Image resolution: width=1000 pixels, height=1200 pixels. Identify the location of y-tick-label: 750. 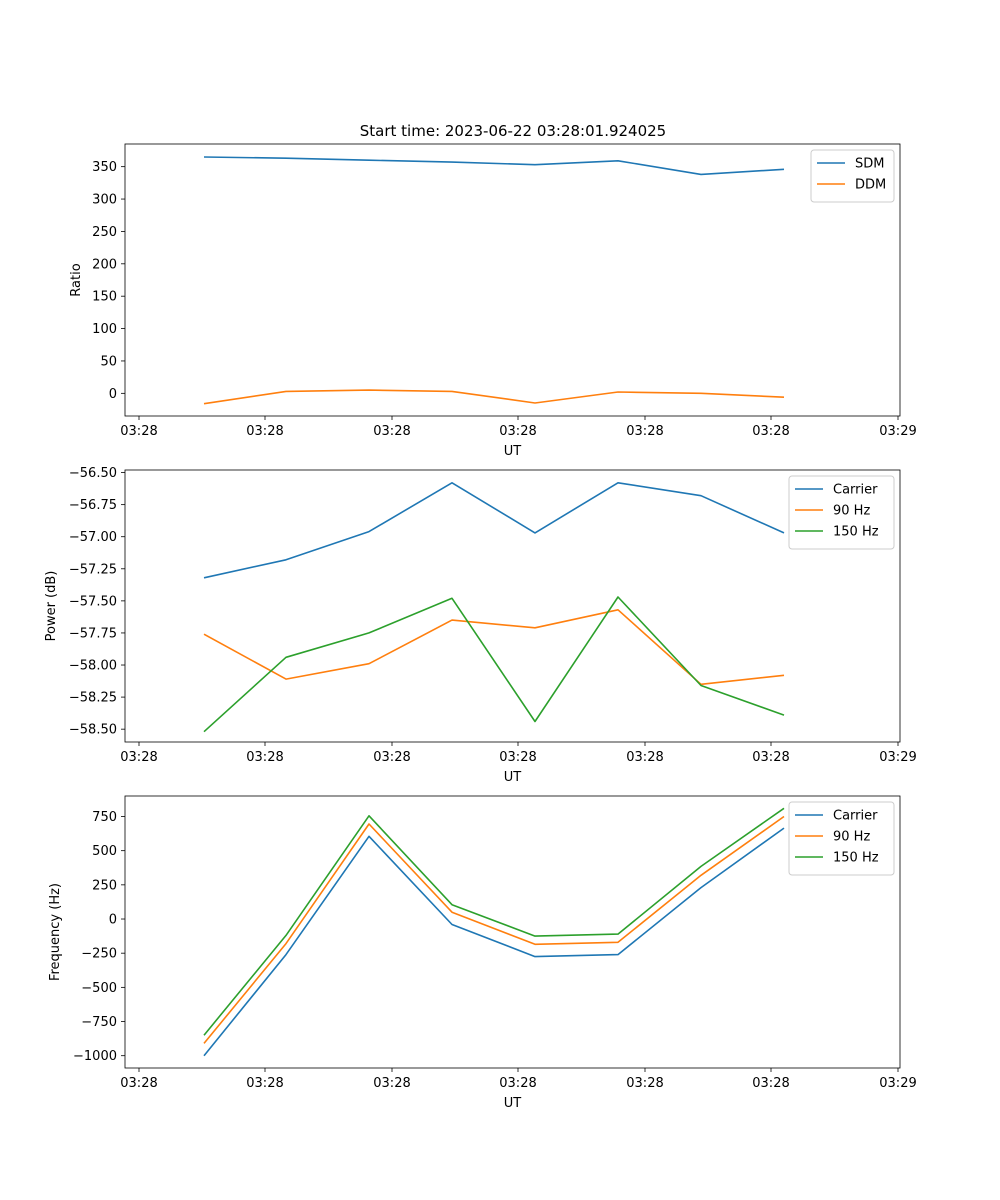
(104, 817).